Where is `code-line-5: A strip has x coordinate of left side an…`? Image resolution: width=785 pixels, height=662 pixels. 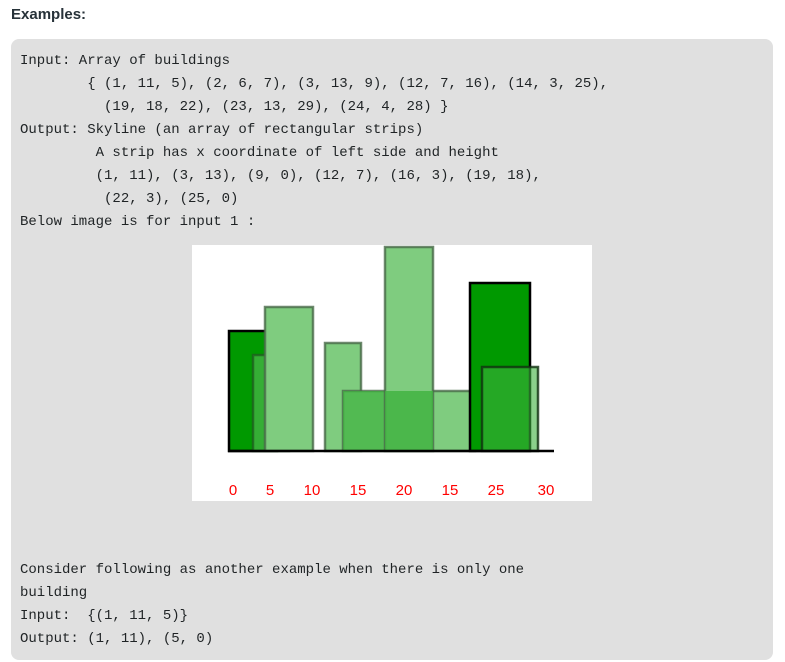 code-line-5: A strip has x coordinate of left side an… is located at coordinates (259, 153).